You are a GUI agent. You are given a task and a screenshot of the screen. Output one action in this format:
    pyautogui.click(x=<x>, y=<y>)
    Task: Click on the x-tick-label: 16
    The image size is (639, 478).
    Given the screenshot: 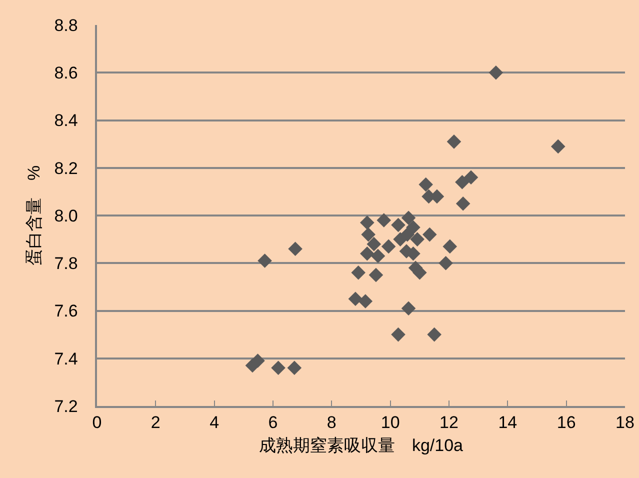 What is the action you would take?
    pyautogui.click(x=566, y=422)
    